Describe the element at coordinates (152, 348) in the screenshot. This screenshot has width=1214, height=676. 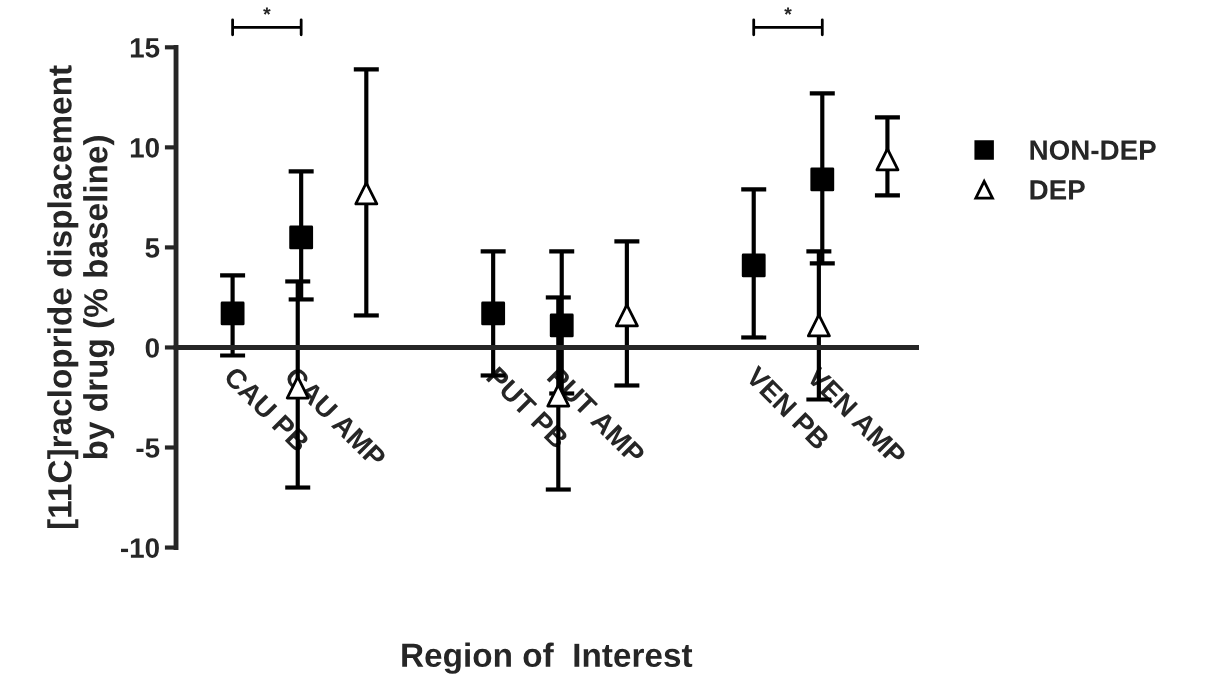
I see `y-tick-label: 0` at that location.